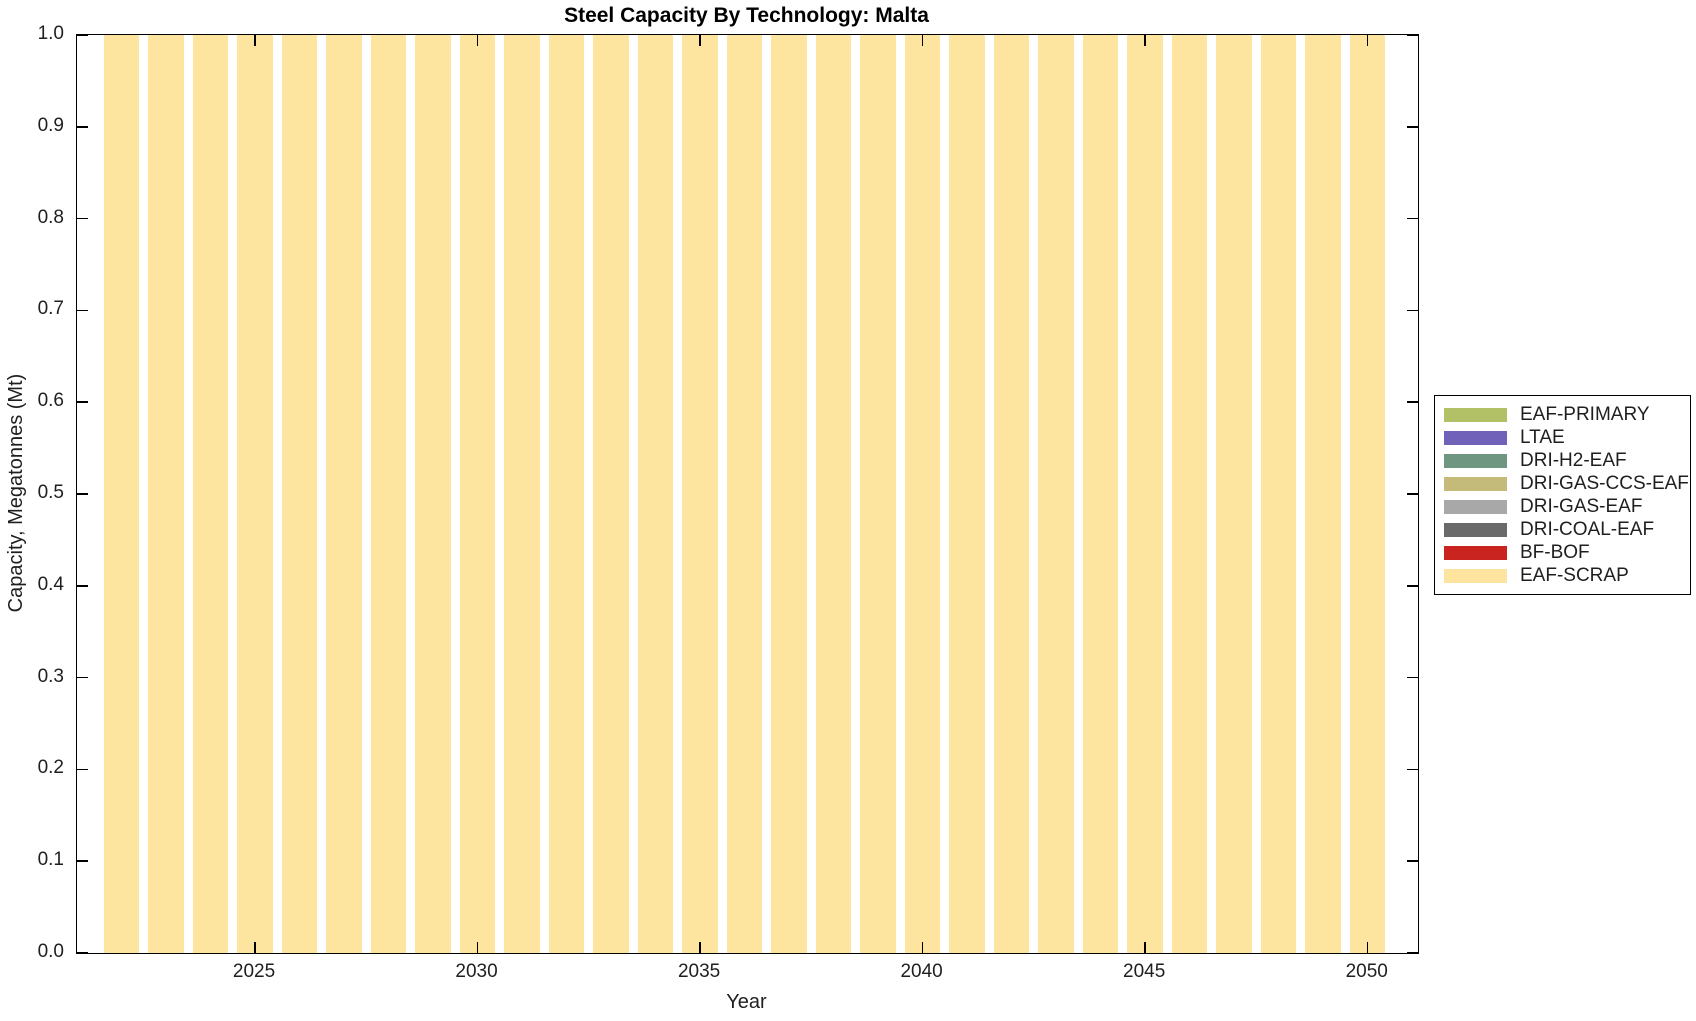 The image size is (1696, 1021). What do you see at coordinates (50, 401) in the screenshot?
I see `y-tick-label: 0.6` at bounding box center [50, 401].